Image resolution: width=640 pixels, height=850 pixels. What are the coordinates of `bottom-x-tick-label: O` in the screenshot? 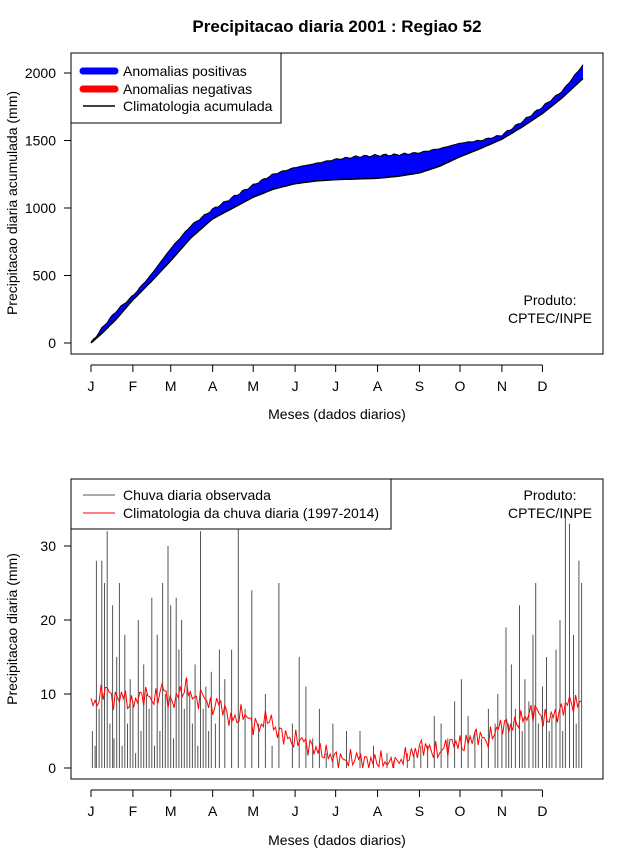 It's located at (460, 811).